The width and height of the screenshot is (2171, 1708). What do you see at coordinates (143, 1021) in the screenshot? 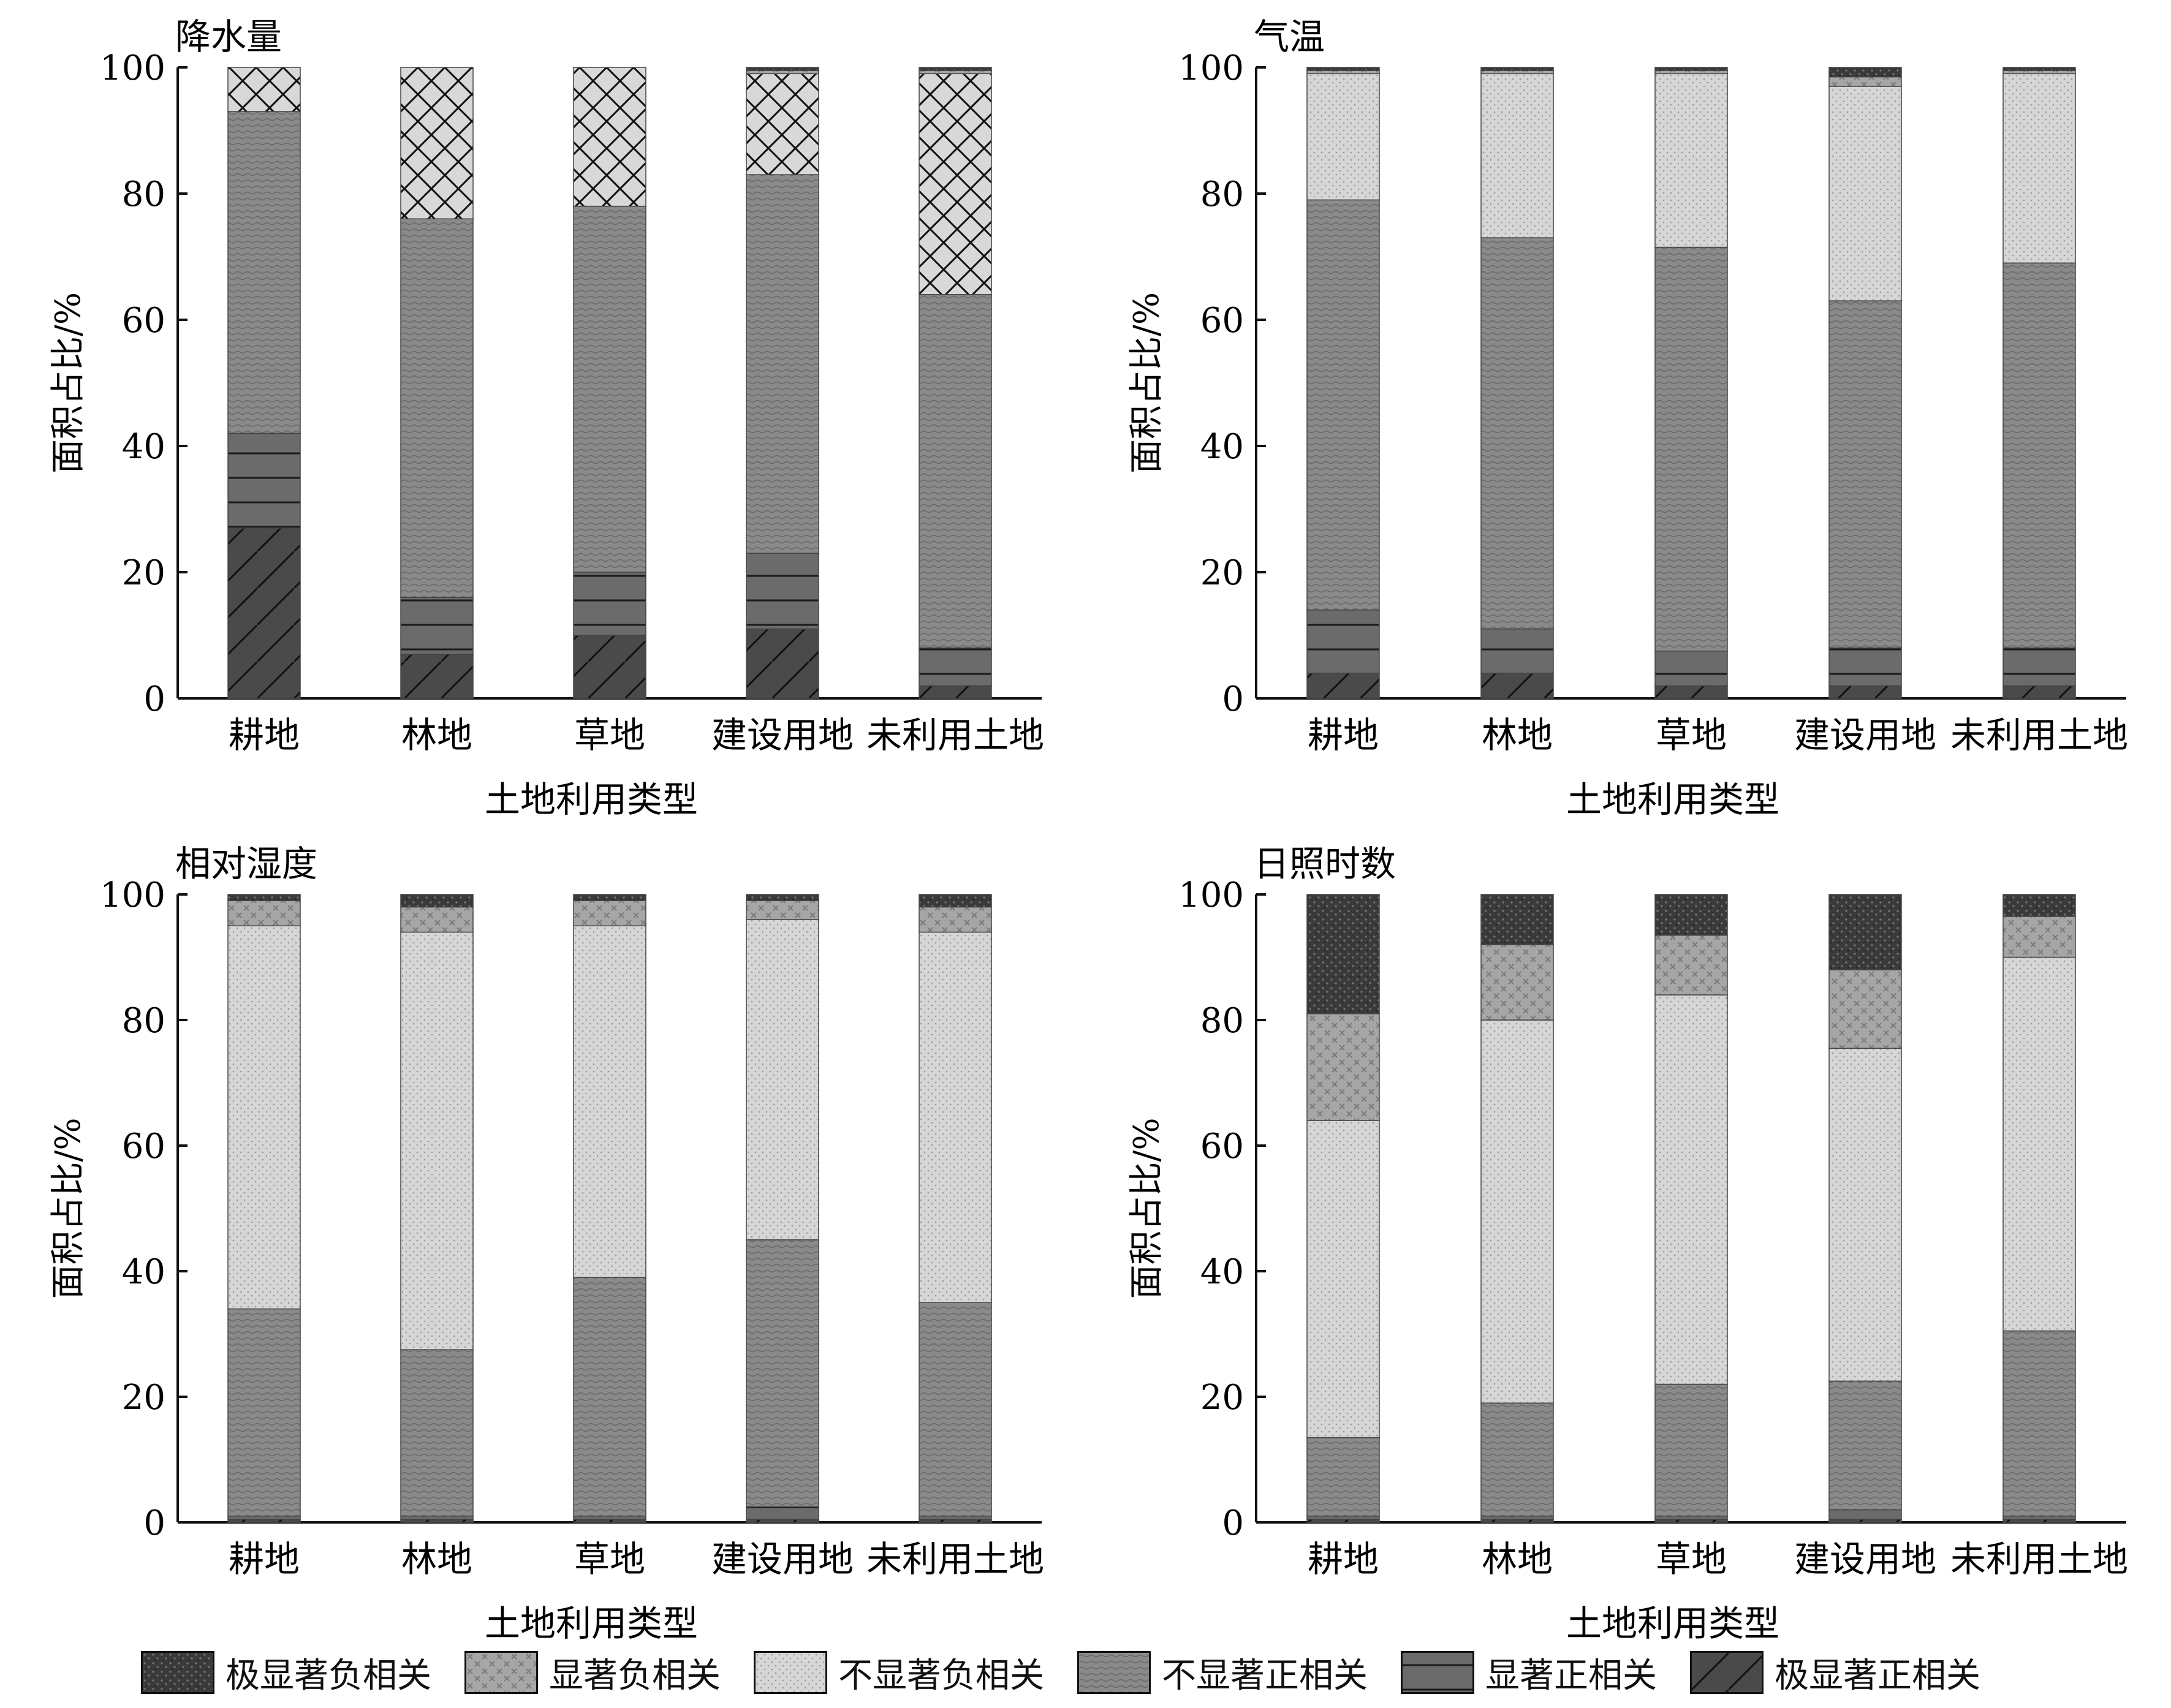
I see `y-tick-label: 80` at bounding box center [143, 1021].